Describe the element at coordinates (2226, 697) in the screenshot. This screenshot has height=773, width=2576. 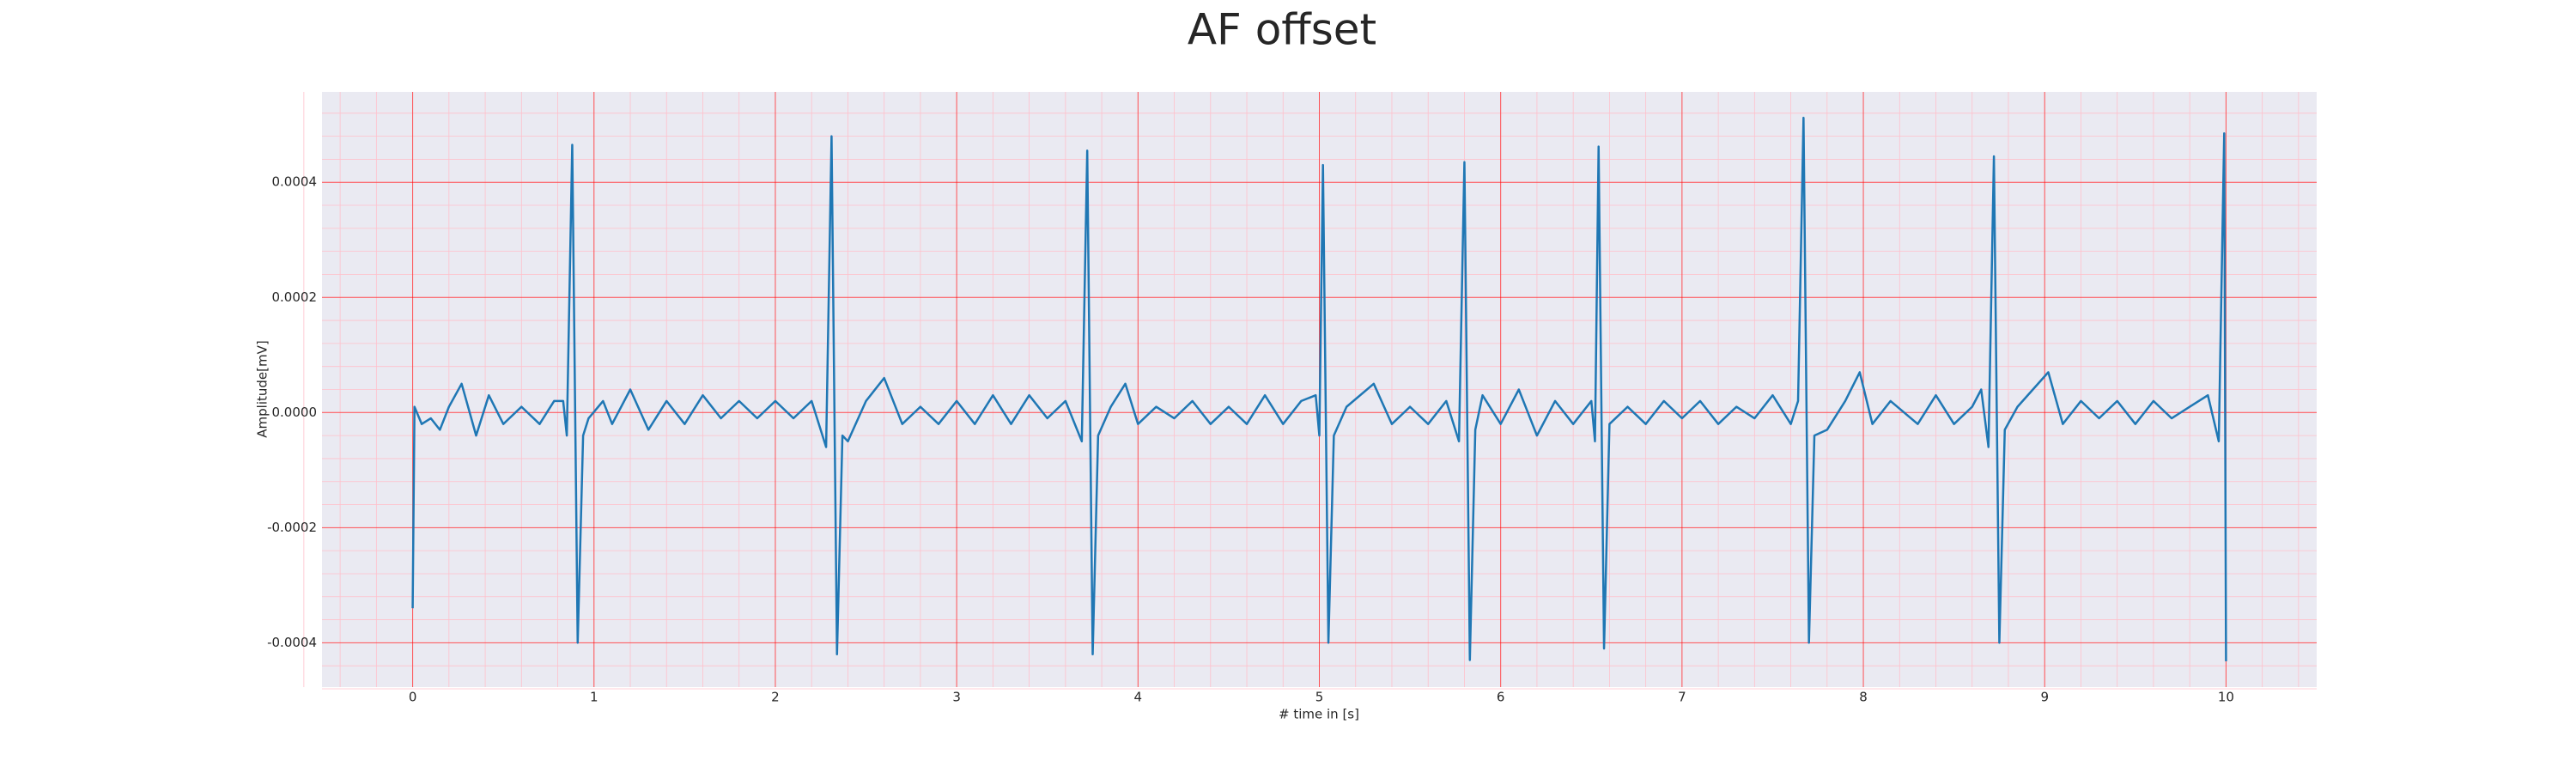
I see `x-tick-label: 10` at that location.